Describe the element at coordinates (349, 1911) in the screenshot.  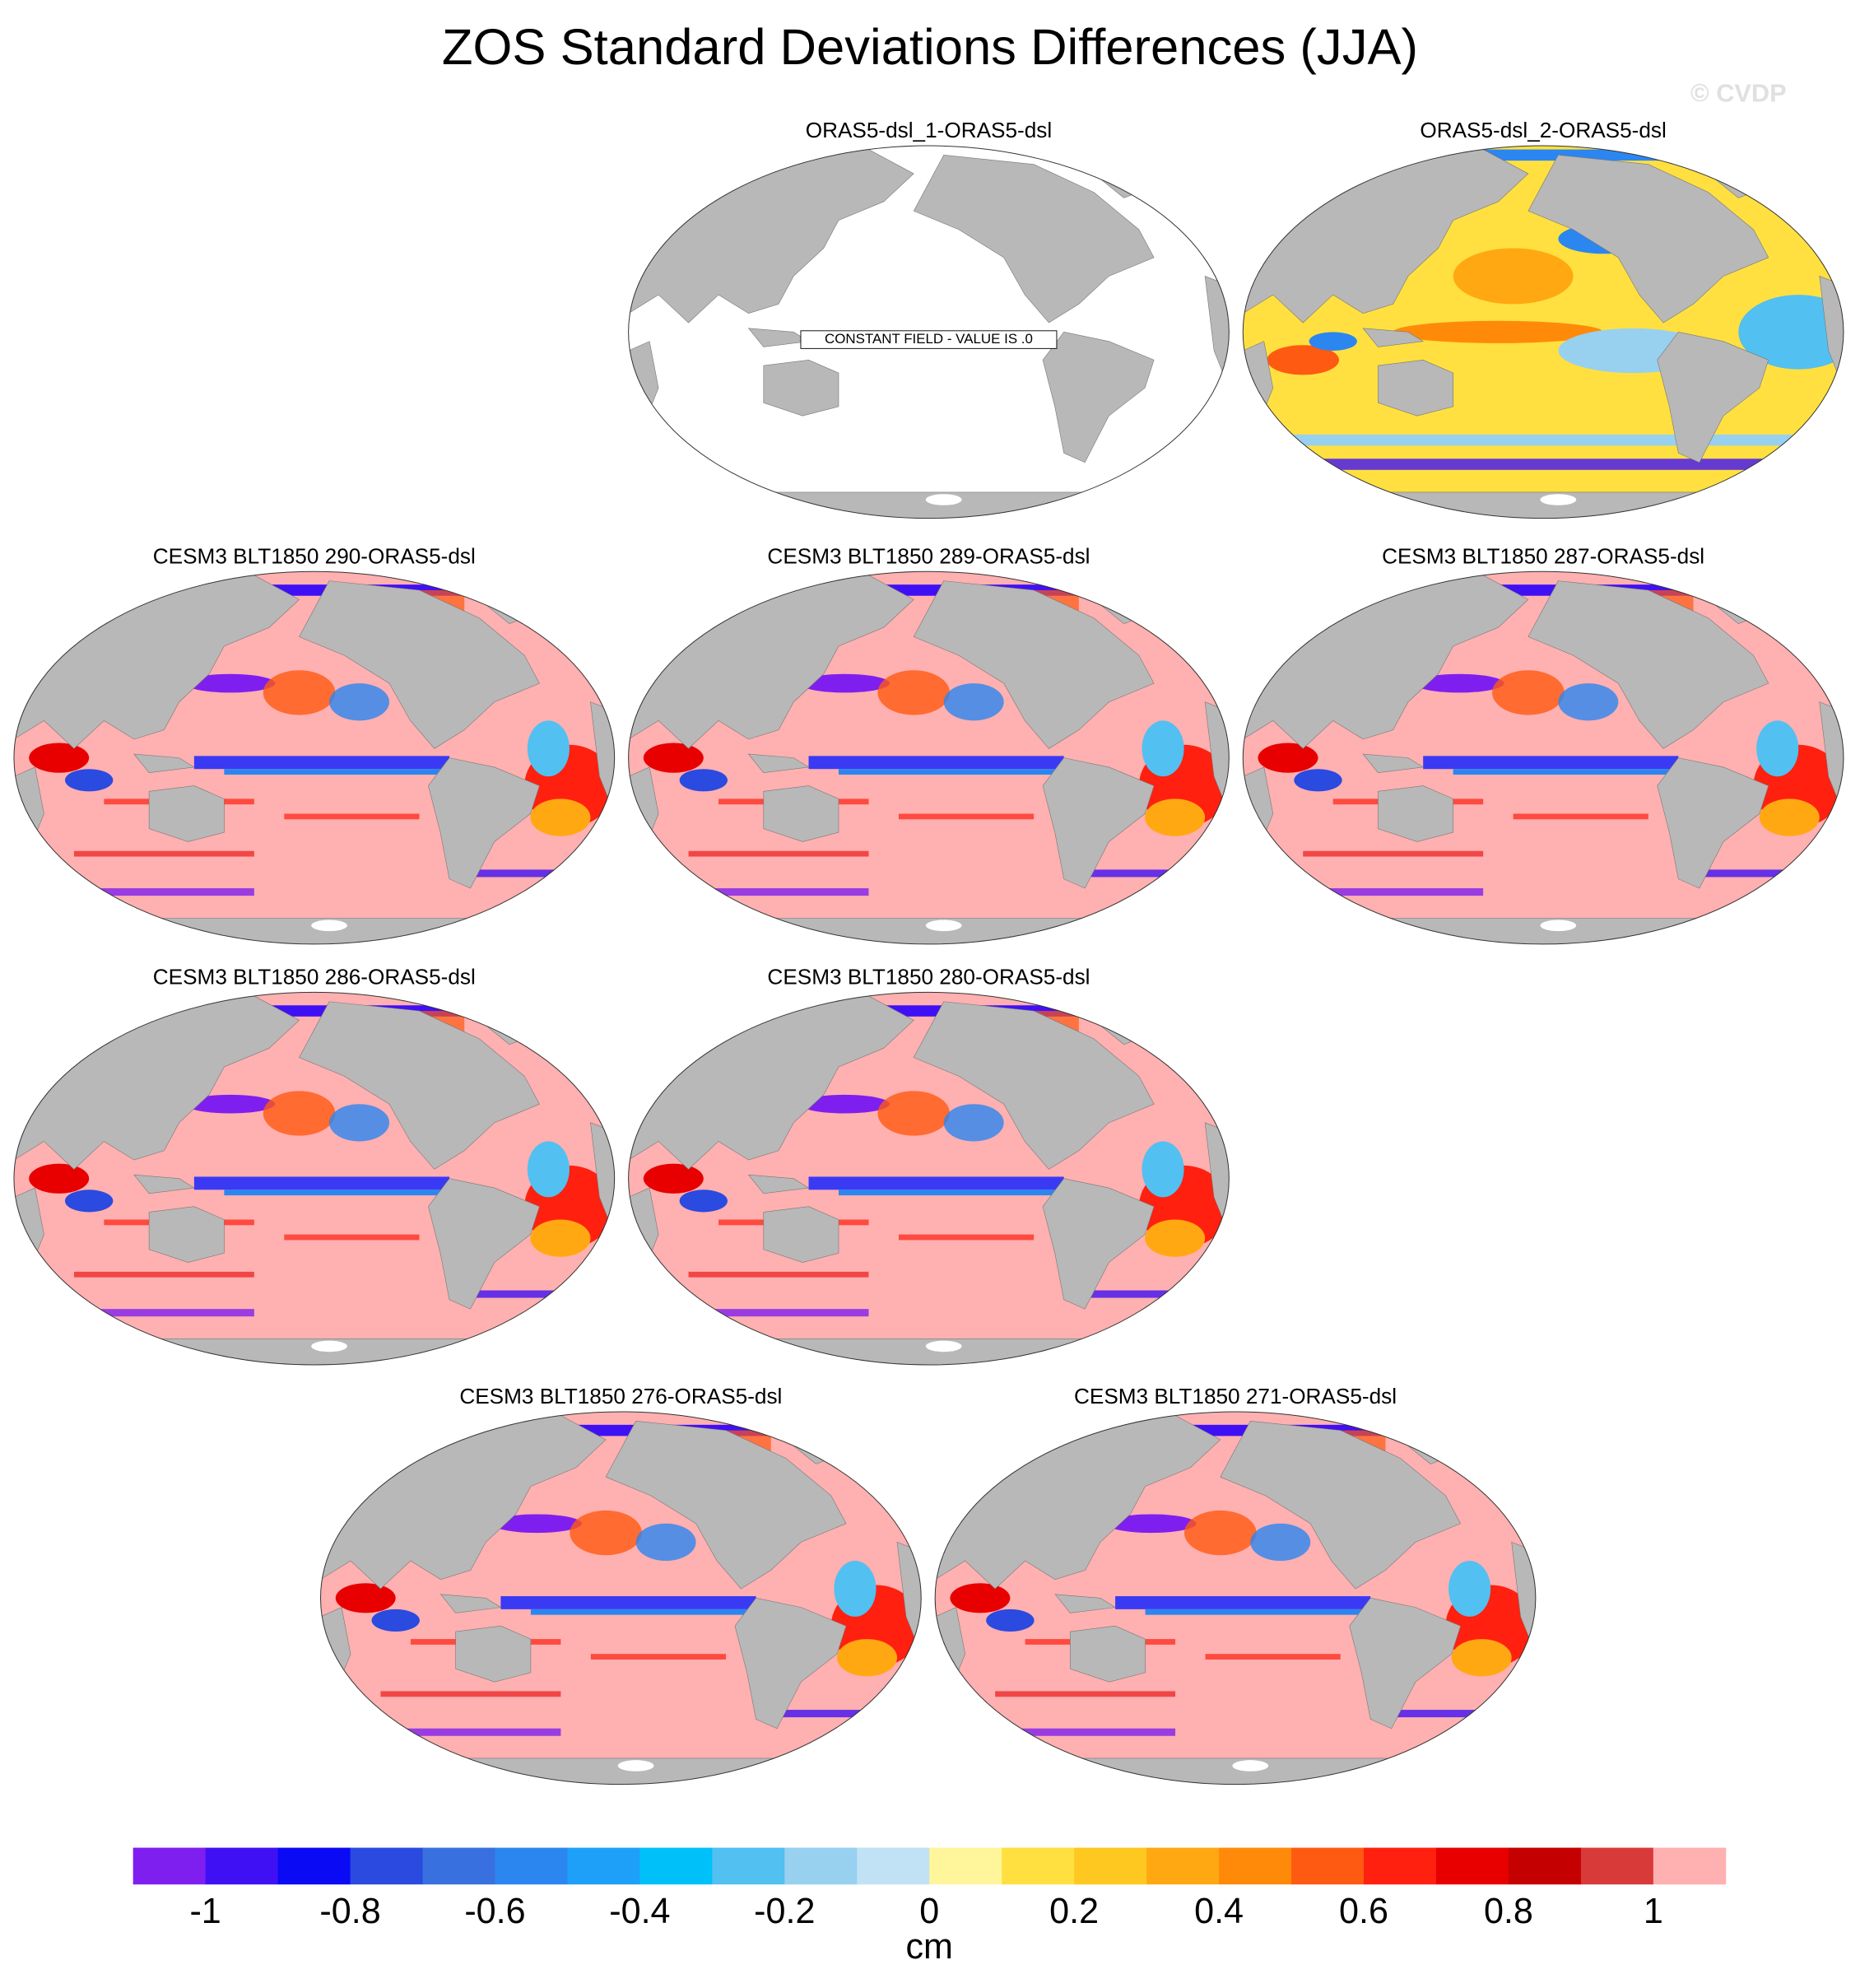
I see `colorbar-tick-label: -0.8` at that location.